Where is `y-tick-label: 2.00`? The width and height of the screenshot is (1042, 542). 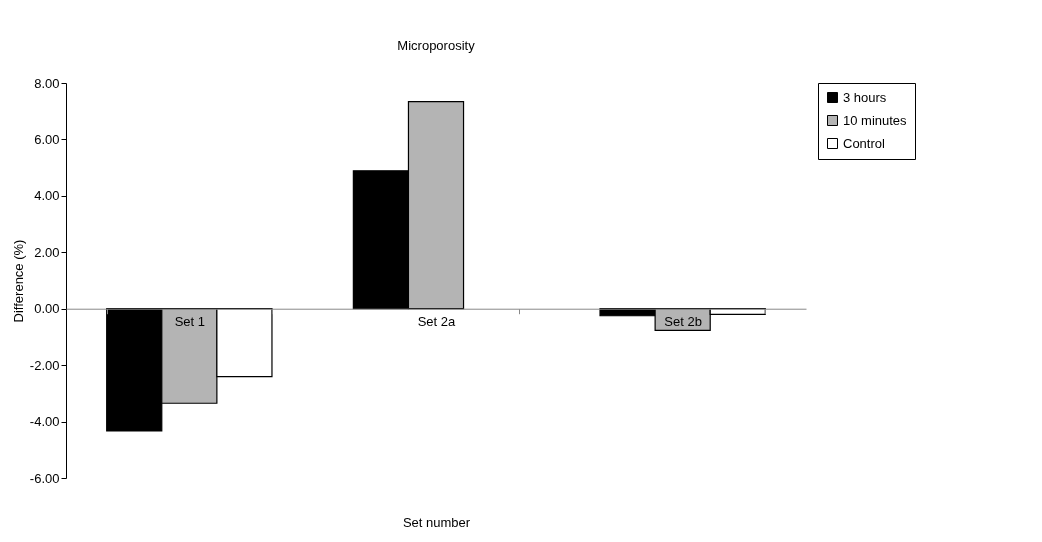
y-tick-label: 2.00 is located at coordinates (47, 252).